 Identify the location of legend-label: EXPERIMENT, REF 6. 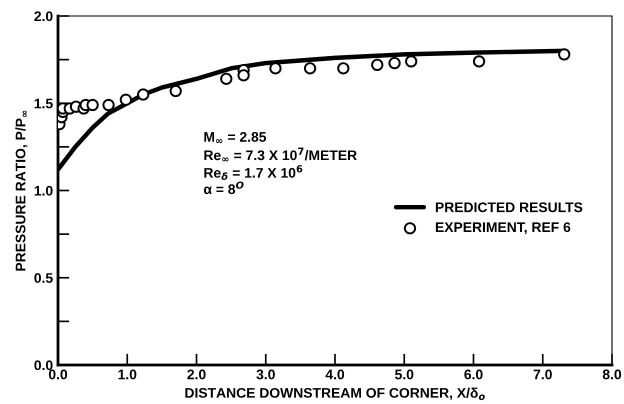
(503, 228).